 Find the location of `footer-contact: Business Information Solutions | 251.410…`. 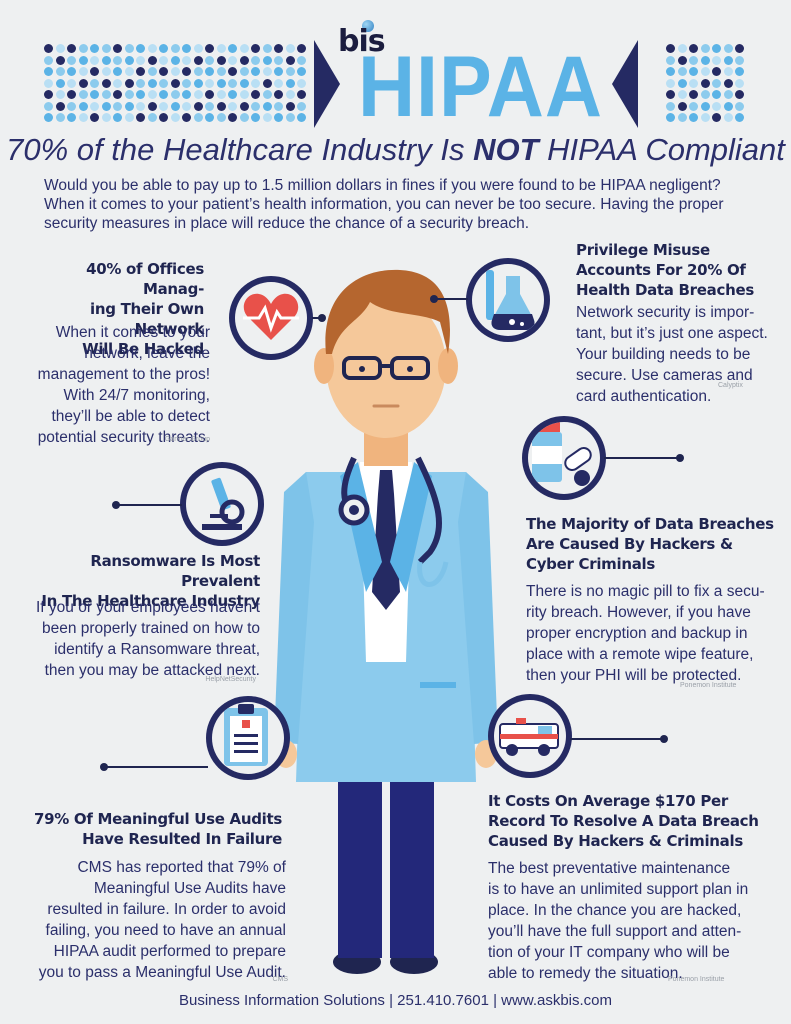

footer-contact: Business Information Solutions | 251.410… is located at coordinates (395, 1000).